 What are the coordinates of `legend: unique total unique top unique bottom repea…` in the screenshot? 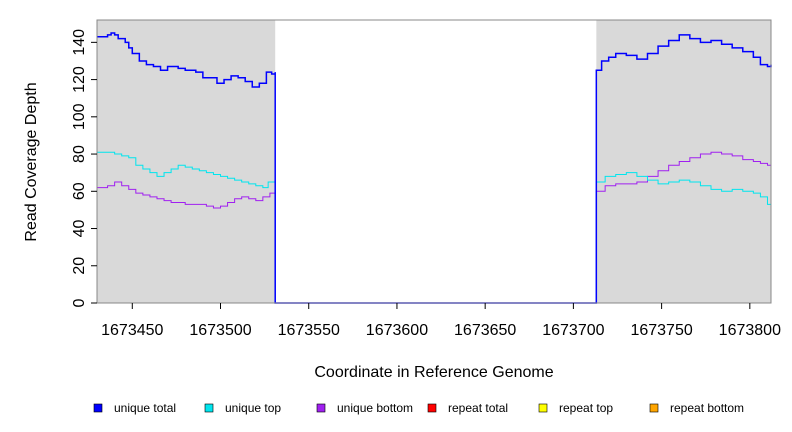 It's located at (418, 408).